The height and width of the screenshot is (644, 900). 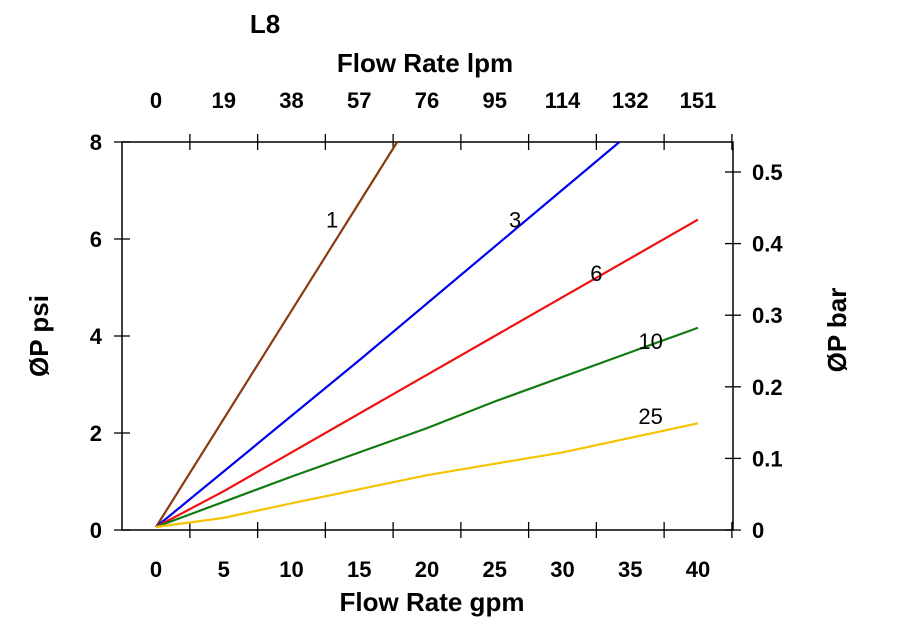 What do you see at coordinates (698, 100) in the screenshot?
I see `x-top-tick-label: 151` at bounding box center [698, 100].